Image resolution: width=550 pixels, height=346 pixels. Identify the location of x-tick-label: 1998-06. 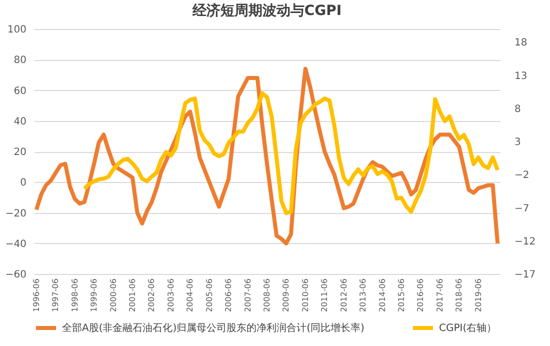
(75, 295).